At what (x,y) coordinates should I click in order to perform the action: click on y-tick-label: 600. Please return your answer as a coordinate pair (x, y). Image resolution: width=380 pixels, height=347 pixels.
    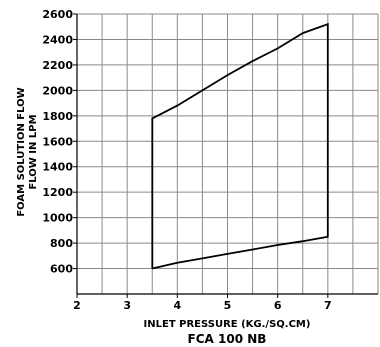
    Looking at the image, I should click on (61, 269).